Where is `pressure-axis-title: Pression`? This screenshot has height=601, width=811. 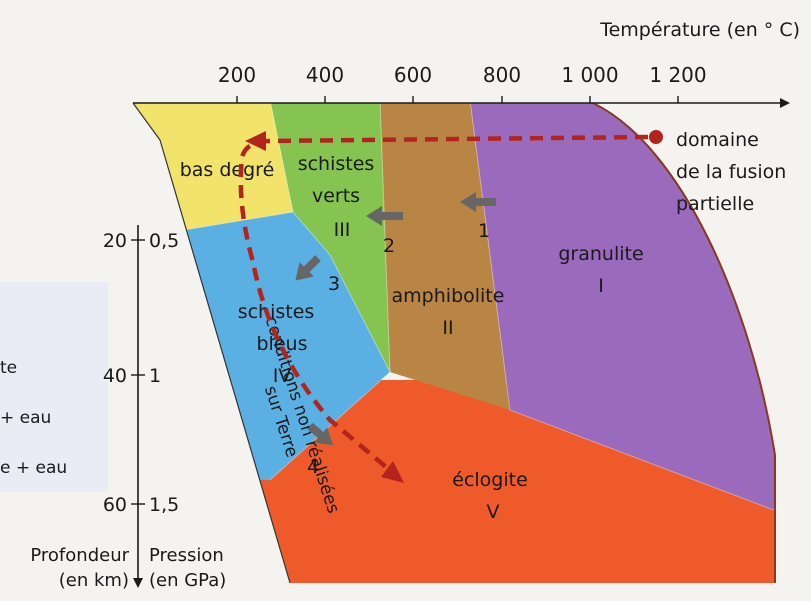 pressure-axis-title: Pression is located at coordinates (186, 555).